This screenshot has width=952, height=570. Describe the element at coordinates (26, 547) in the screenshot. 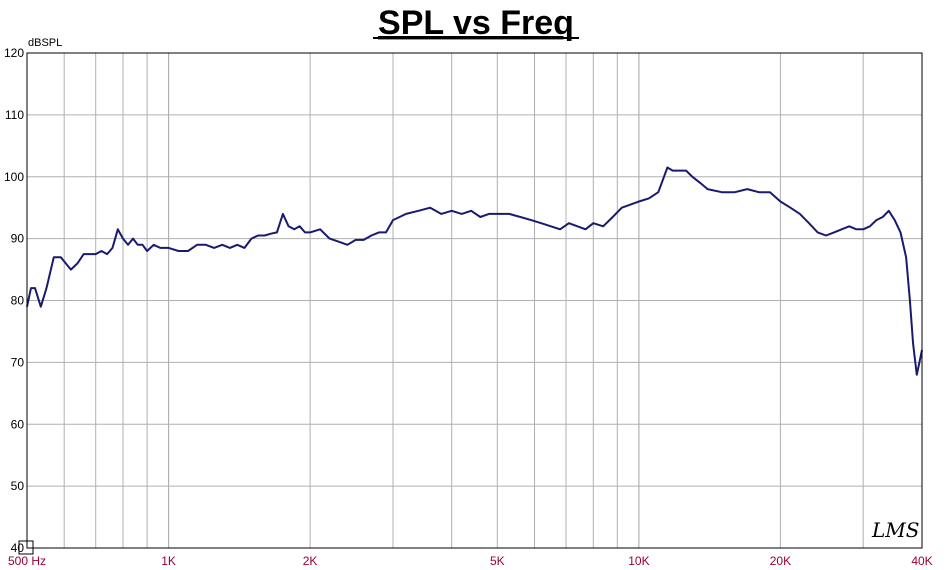

I see `corner-icon` at that location.